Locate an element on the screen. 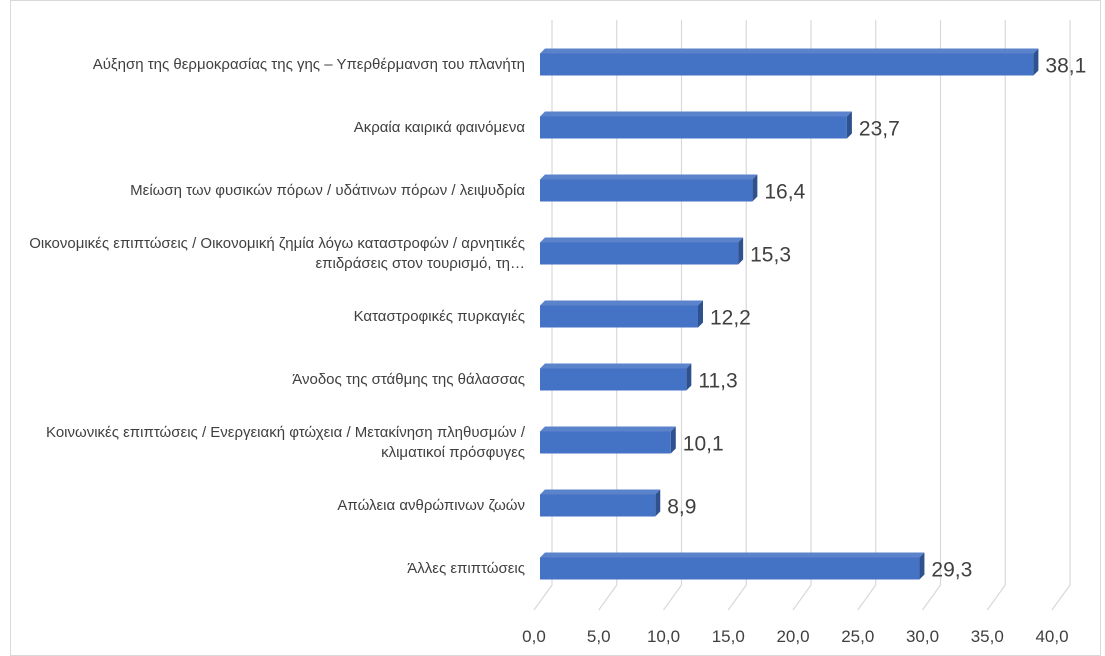 The width and height of the screenshot is (1105, 656). value-label: 15,3 is located at coordinates (770, 255).